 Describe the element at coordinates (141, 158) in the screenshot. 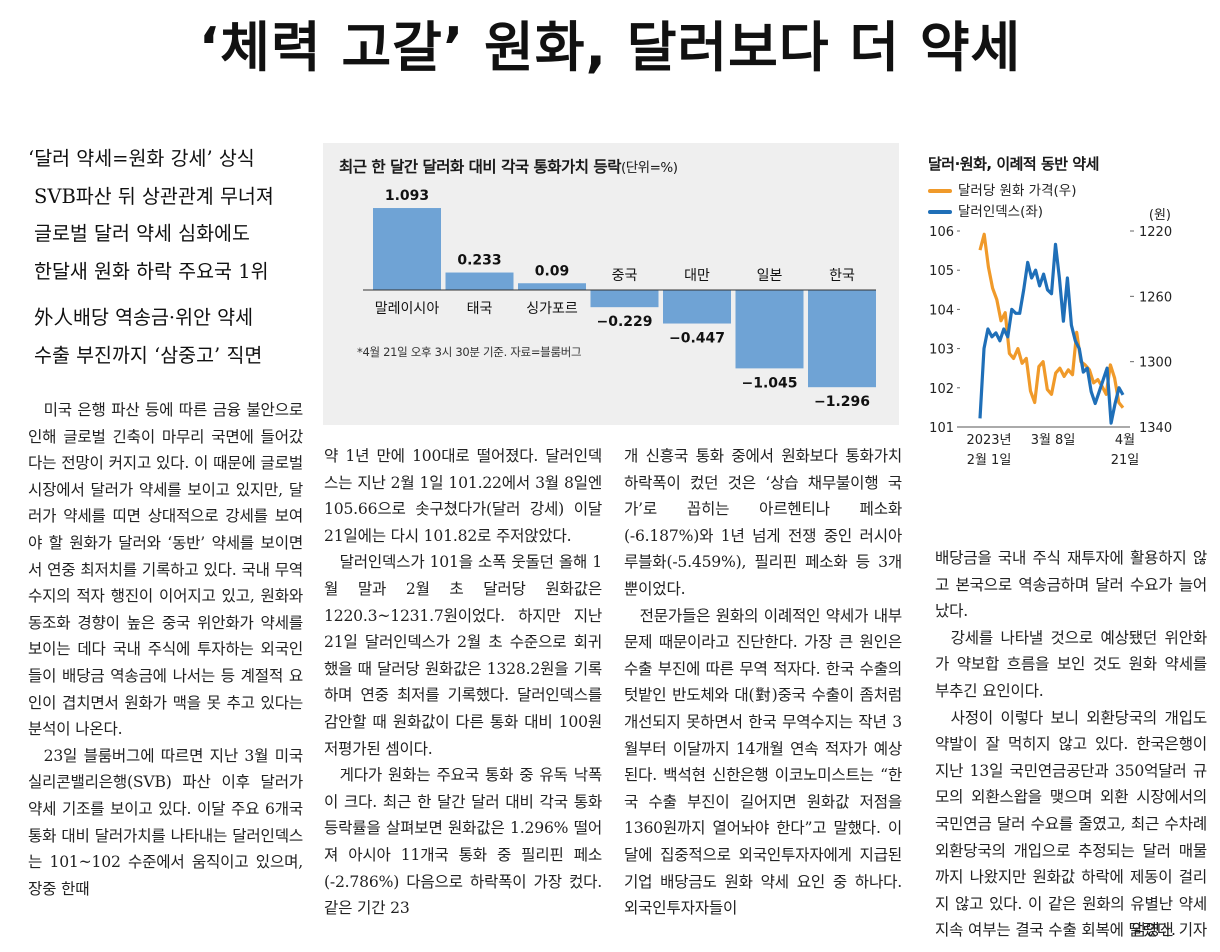

I see `subheadline: ‘달러 약세=원화 강세’ 상식` at that location.